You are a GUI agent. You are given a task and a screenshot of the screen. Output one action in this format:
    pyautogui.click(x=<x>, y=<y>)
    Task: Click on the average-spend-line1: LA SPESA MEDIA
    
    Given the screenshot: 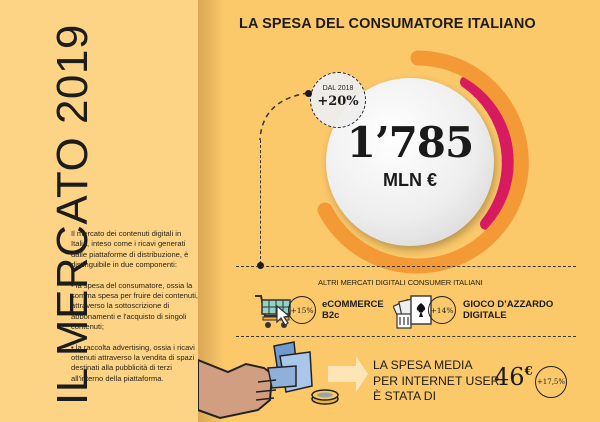 What is the action you would take?
    pyautogui.click(x=423, y=365)
    